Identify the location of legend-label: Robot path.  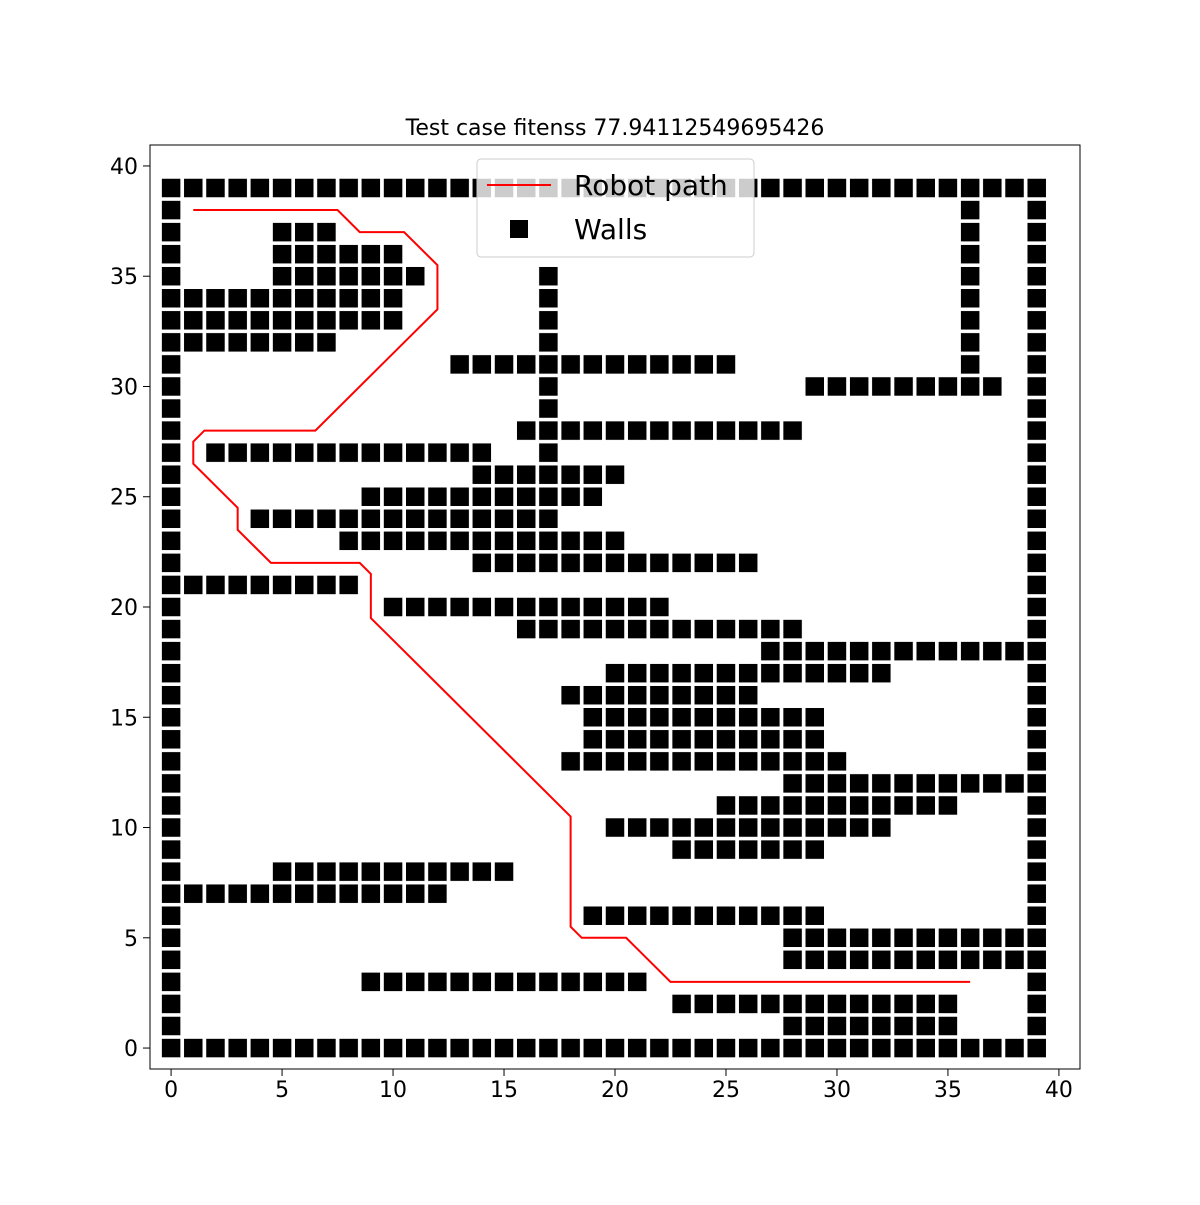
(651, 185).